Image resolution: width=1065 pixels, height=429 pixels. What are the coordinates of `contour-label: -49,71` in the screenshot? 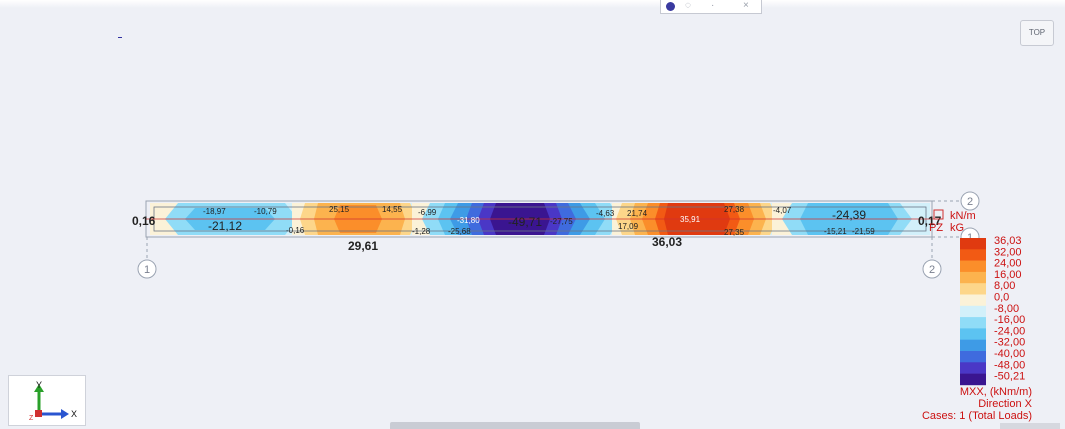 It's located at (525, 222).